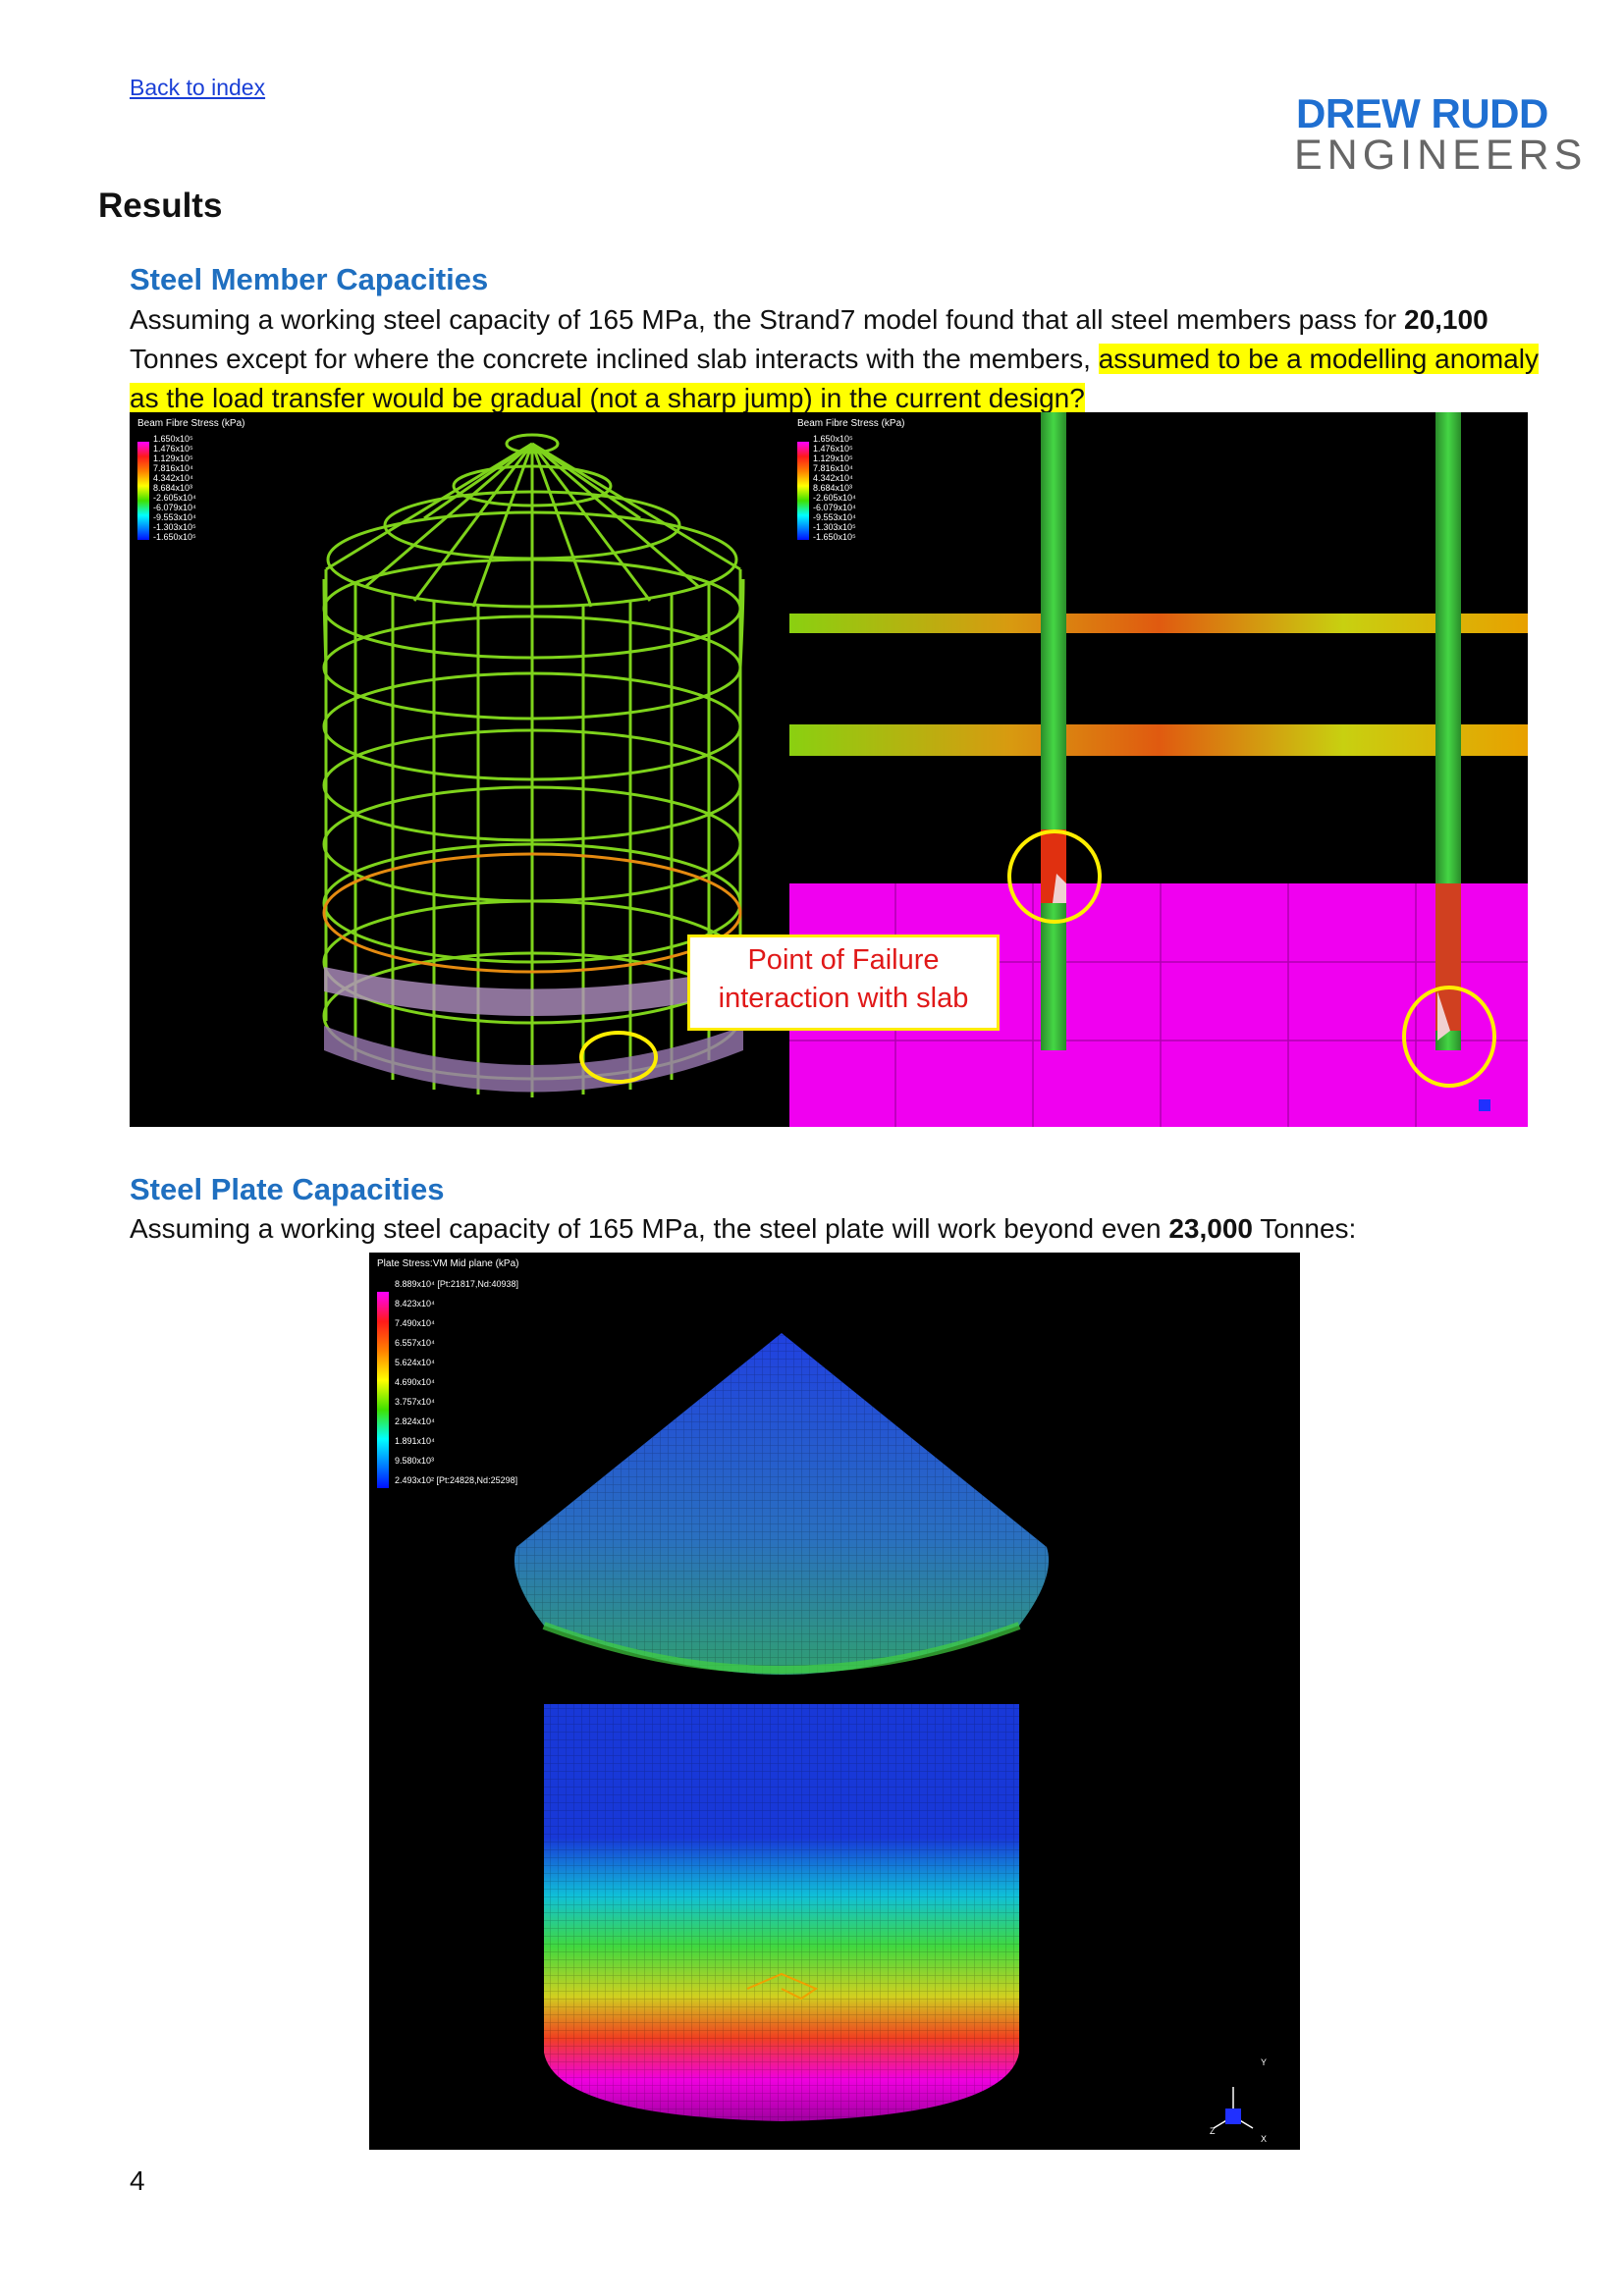 Image resolution: width=1624 pixels, height=2296 pixels. I want to click on legend-value: 6.557x10⁴, so click(415, 1343).